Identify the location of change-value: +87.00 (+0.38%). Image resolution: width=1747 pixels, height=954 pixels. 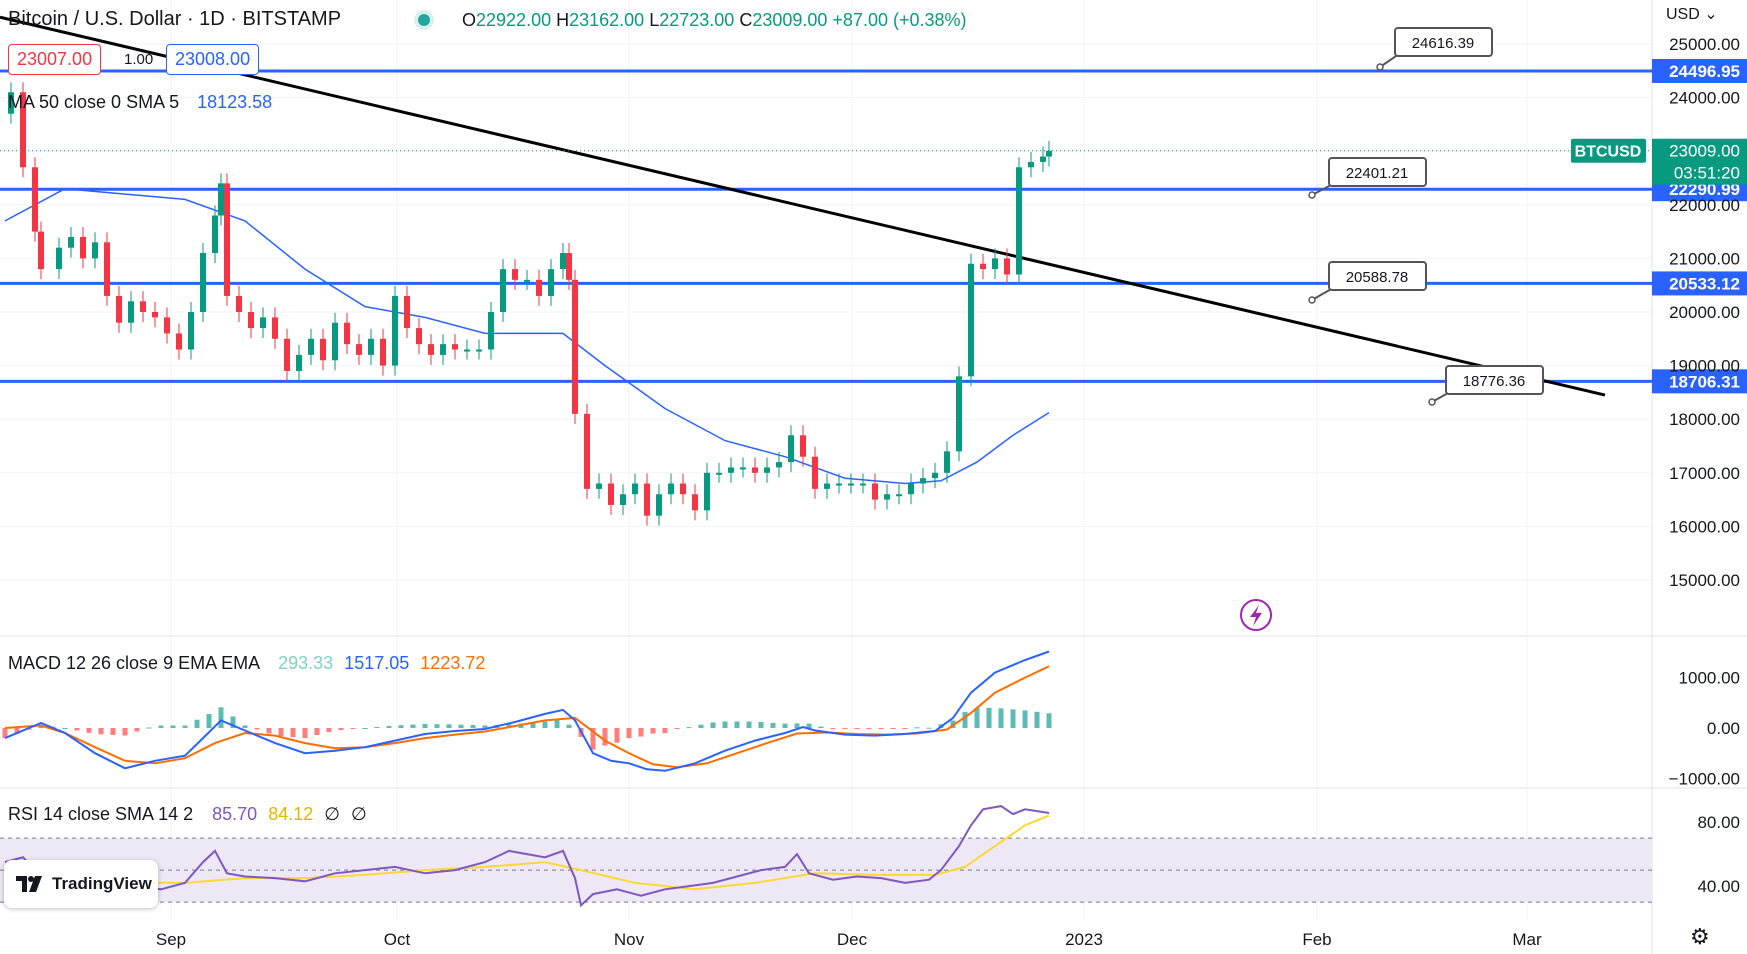
(899, 20).